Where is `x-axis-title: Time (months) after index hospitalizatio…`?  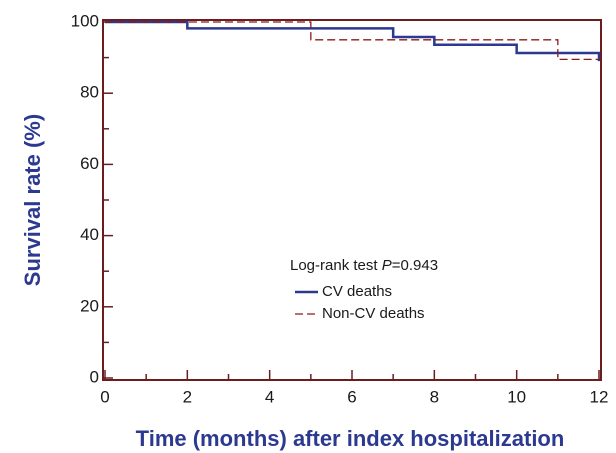 x-axis-title: Time (months) after index hospitalizatio… is located at coordinates (350, 438).